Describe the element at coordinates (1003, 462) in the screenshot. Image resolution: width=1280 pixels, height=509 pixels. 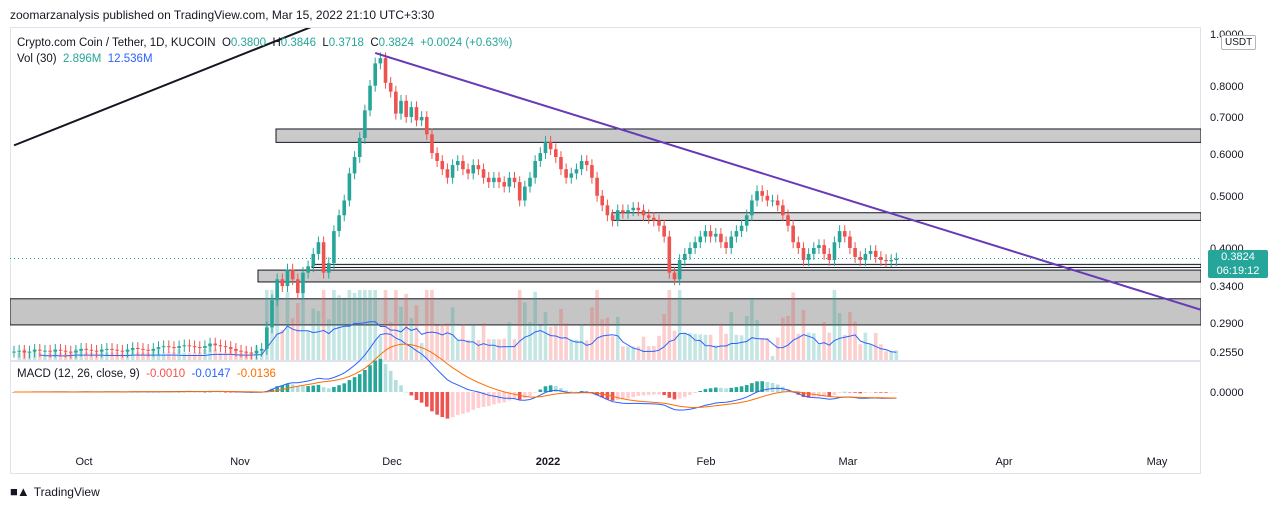
I see `time-axis-tick: Apr` at that location.